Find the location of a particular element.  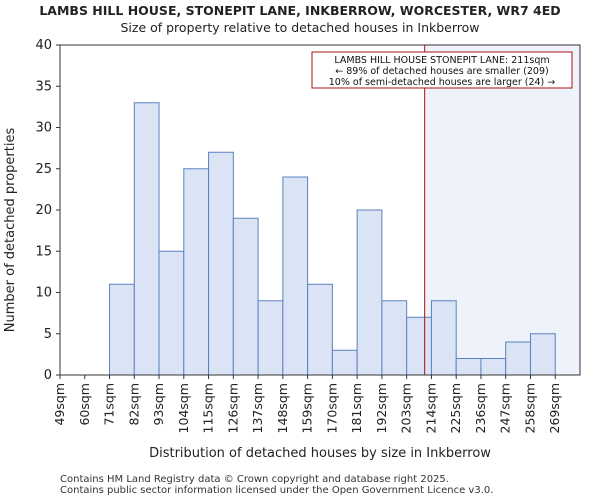

x-tick-label: 225sqm is located at coordinates (455, 408).